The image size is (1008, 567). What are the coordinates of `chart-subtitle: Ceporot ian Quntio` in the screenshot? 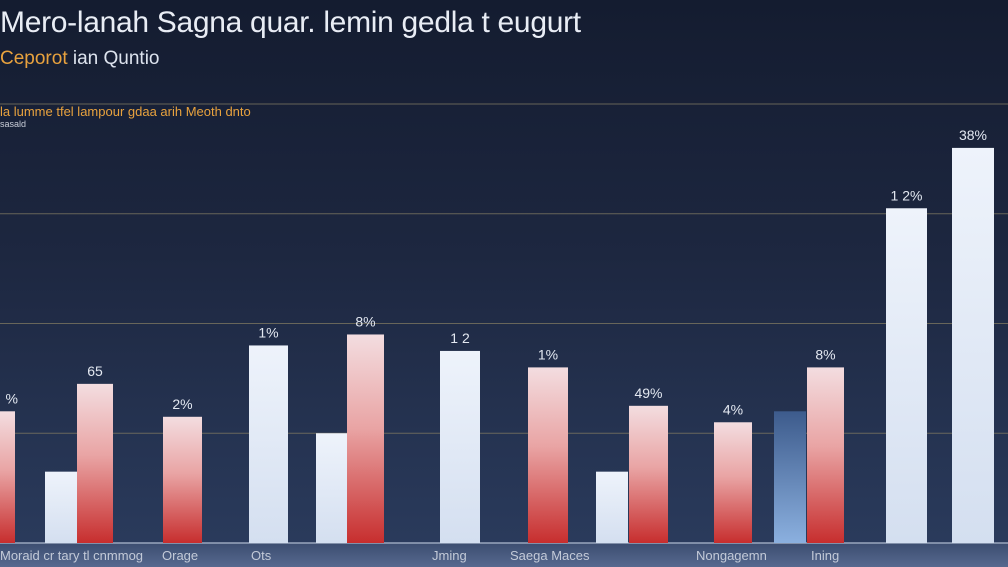 It's located at (80, 59).